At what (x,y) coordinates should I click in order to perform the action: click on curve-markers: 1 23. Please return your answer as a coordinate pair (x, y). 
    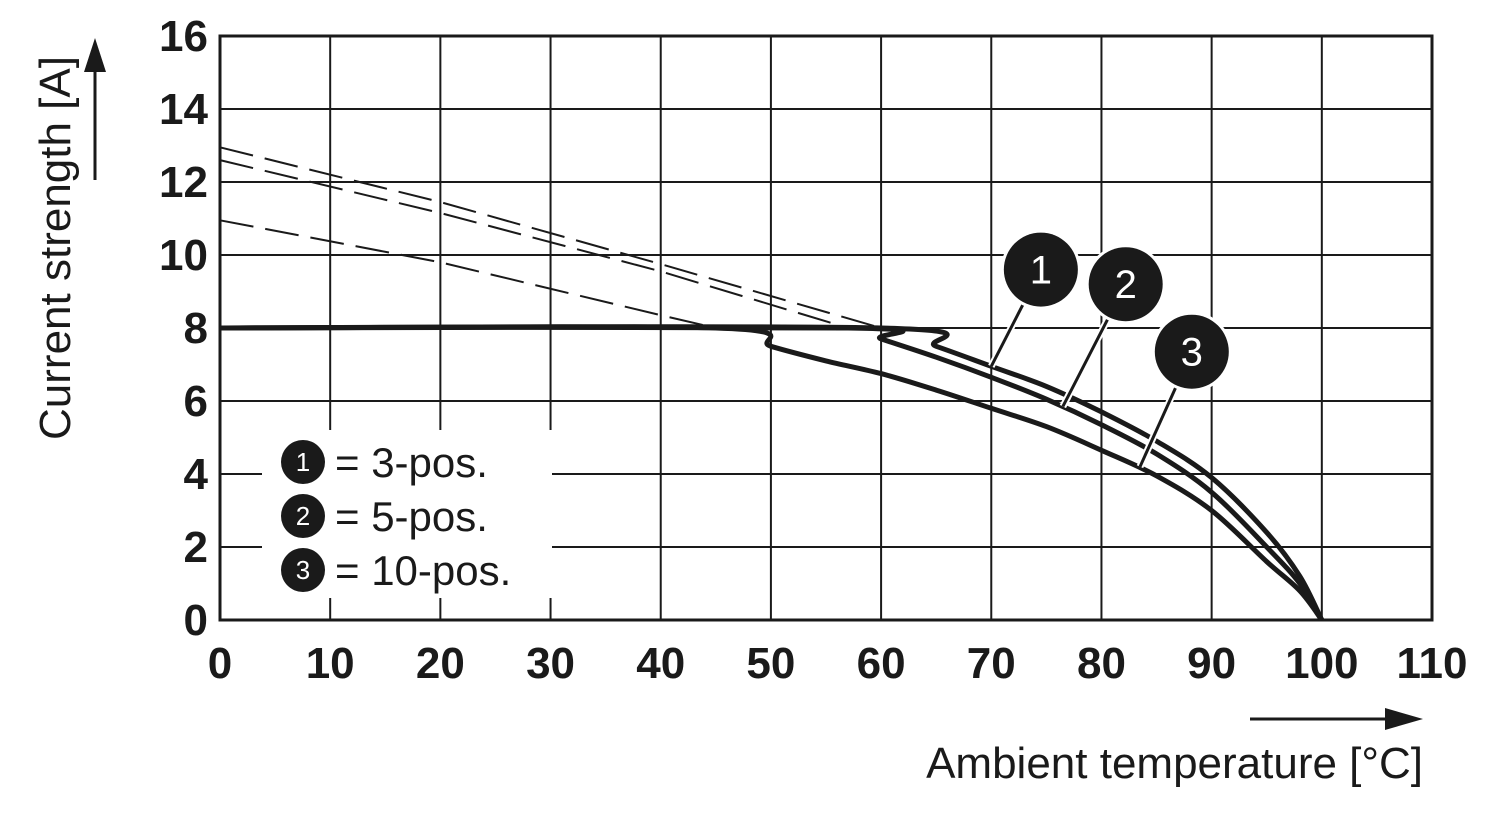
    Looking at the image, I should click on (1110, 349).